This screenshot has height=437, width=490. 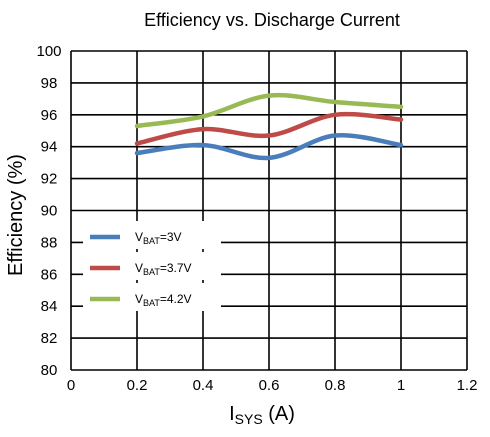 I want to click on legend: VBAT=3V VBAT=3.7V VBAT=4.2V, so click(x=152, y=266).